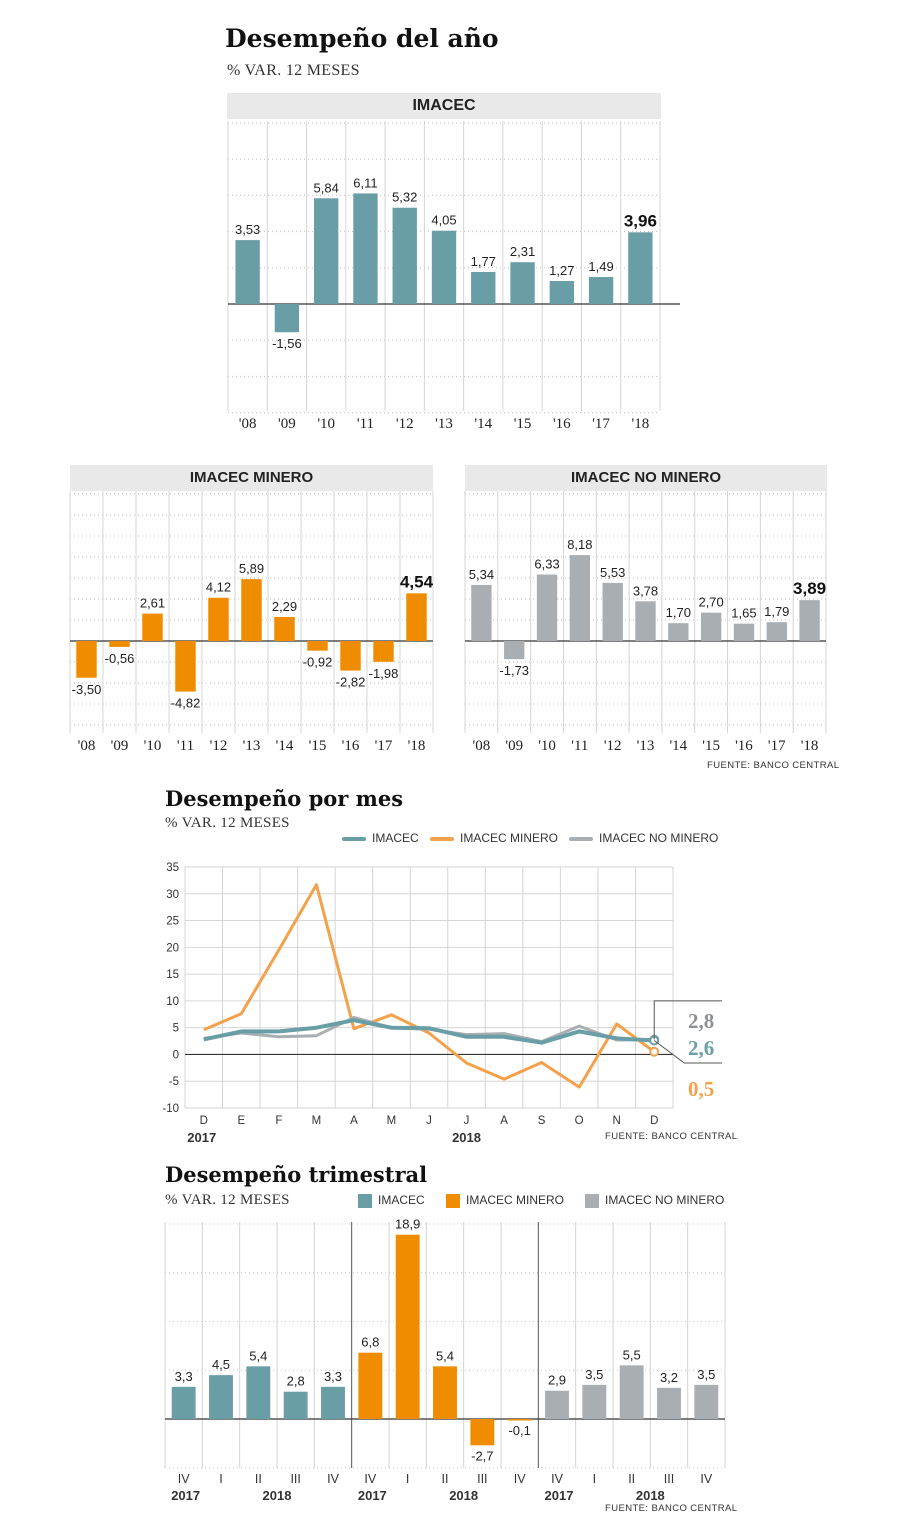 The width and height of the screenshot is (900, 1536). I want to click on data-label: 5,4, so click(445, 1355).